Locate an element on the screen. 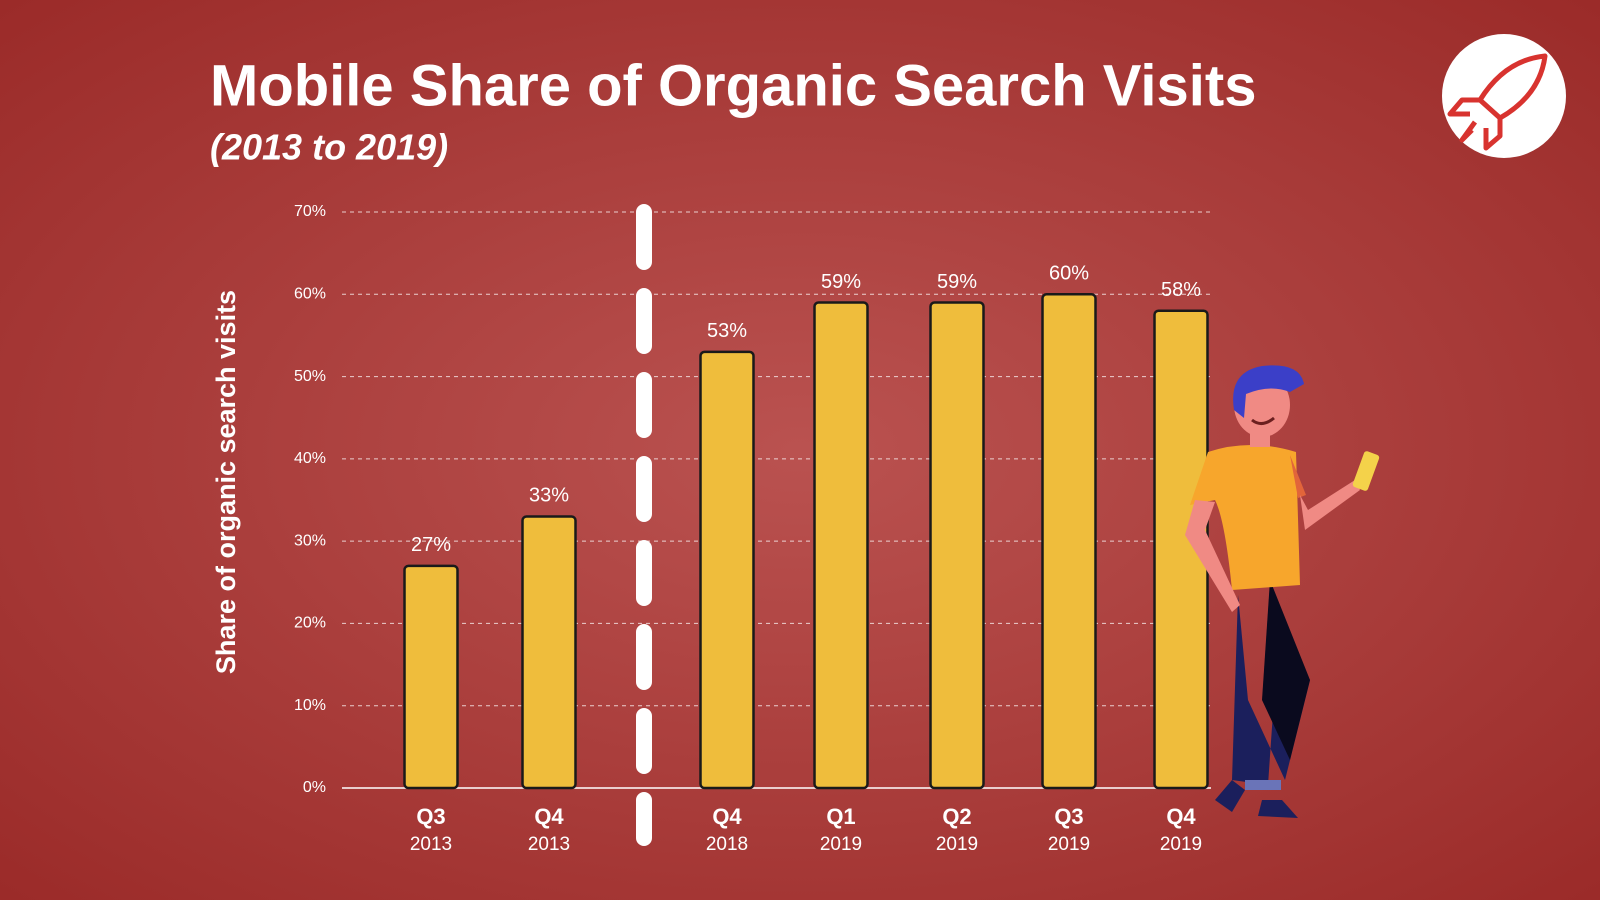 The height and width of the screenshot is (900, 1600). value-label: 27% is located at coordinates (431, 545).